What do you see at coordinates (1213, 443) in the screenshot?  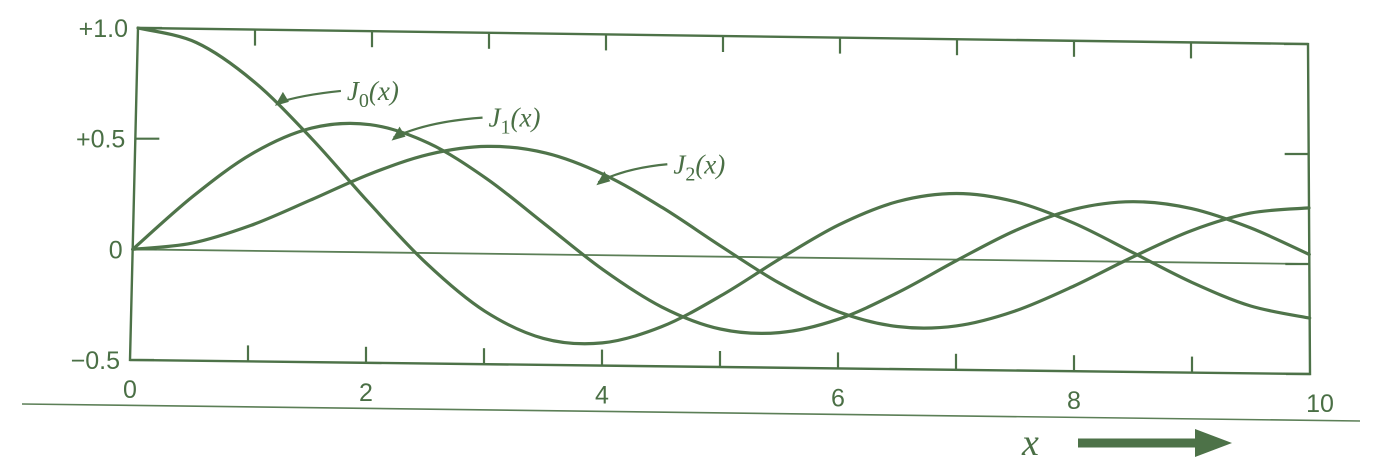 I see `x-axis-arrow-head` at bounding box center [1213, 443].